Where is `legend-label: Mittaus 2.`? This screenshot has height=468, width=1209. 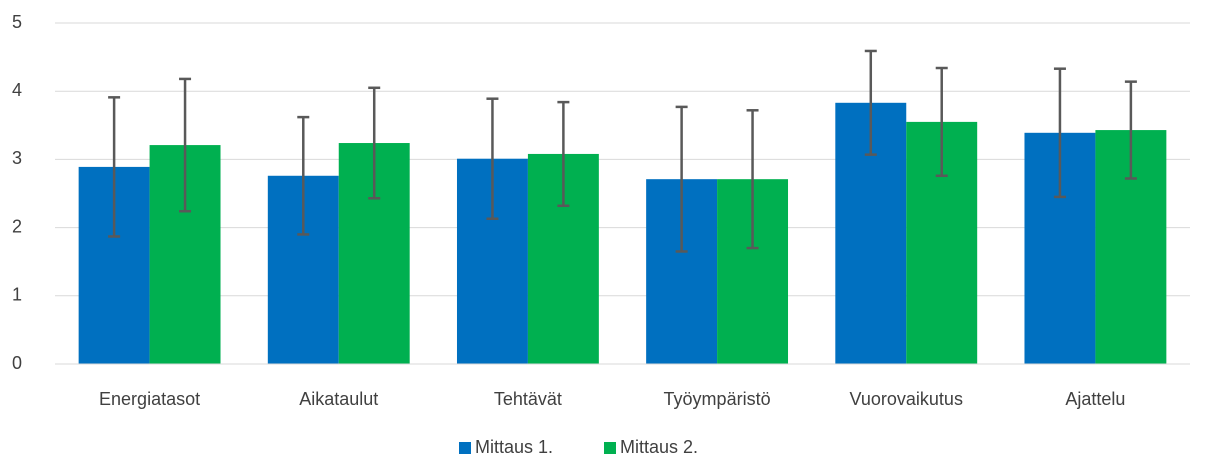 legend-label: Mittaus 2. is located at coordinates (659, 447).